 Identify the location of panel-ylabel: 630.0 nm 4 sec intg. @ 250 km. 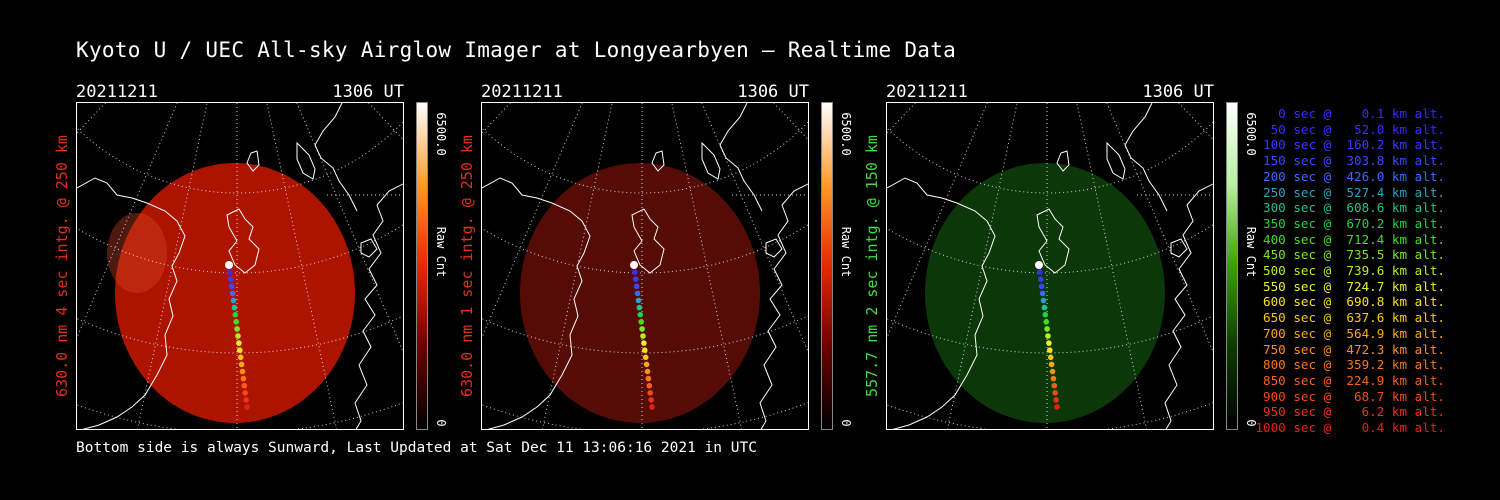
(62, 266).